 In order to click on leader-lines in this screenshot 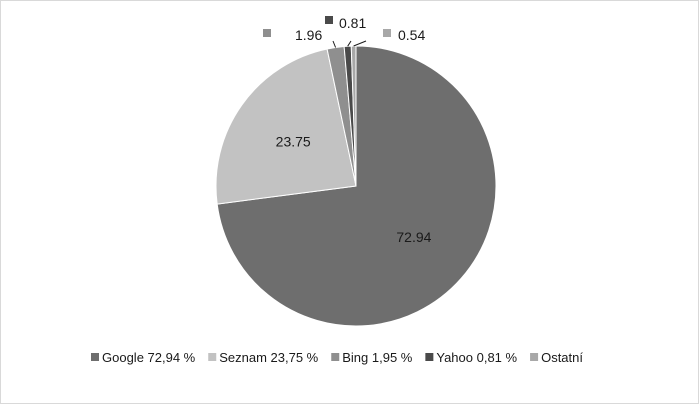, I will do `click(349, 44)`.